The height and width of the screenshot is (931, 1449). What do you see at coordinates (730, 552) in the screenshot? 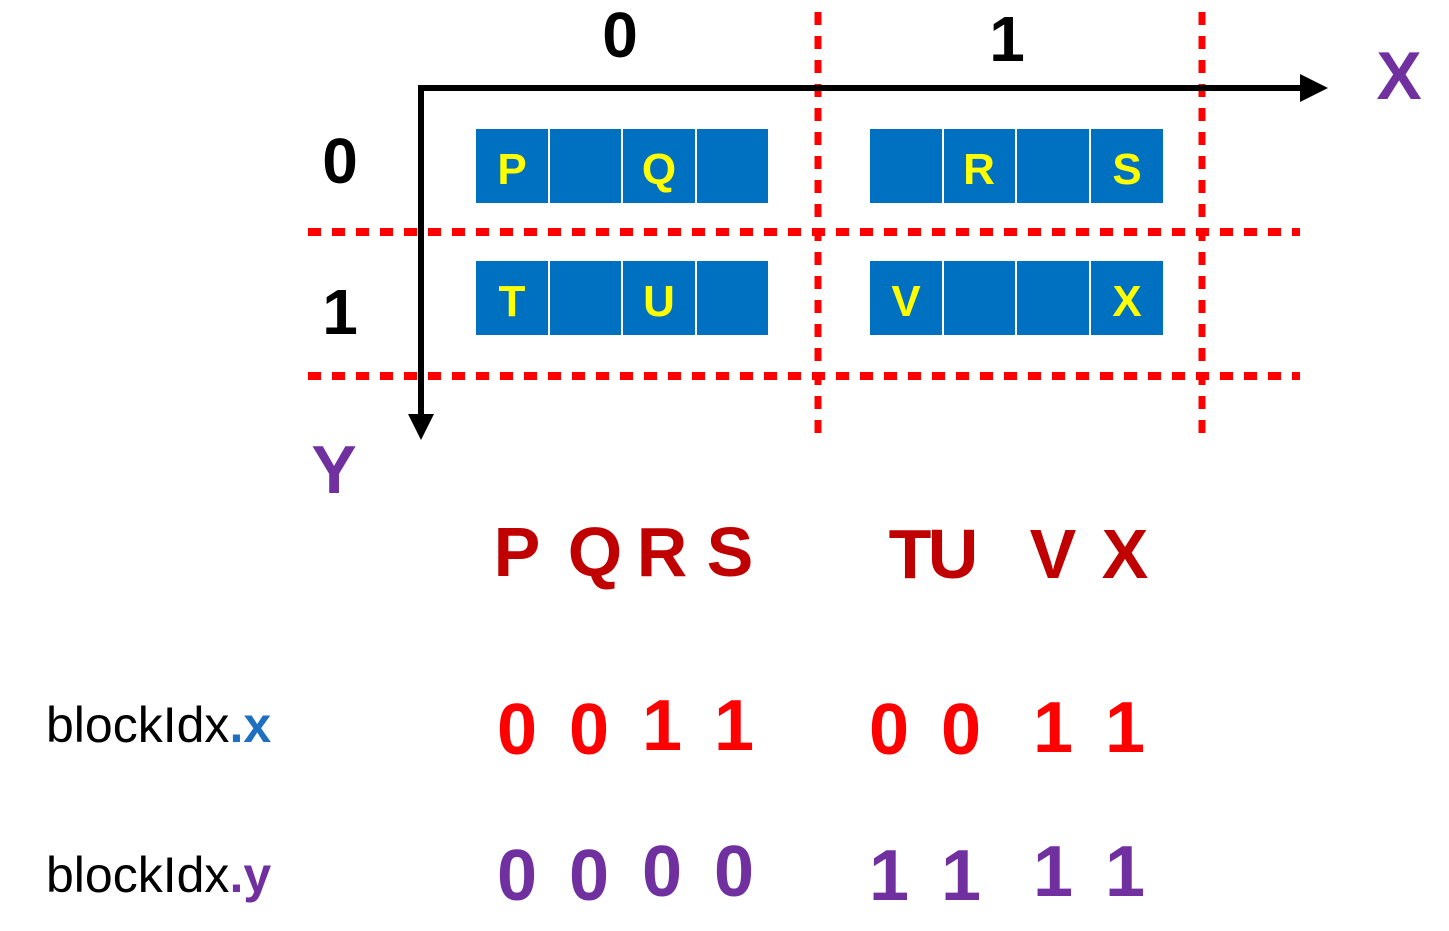
I see `sequence-letter: S` at bounding box center [730, 552].